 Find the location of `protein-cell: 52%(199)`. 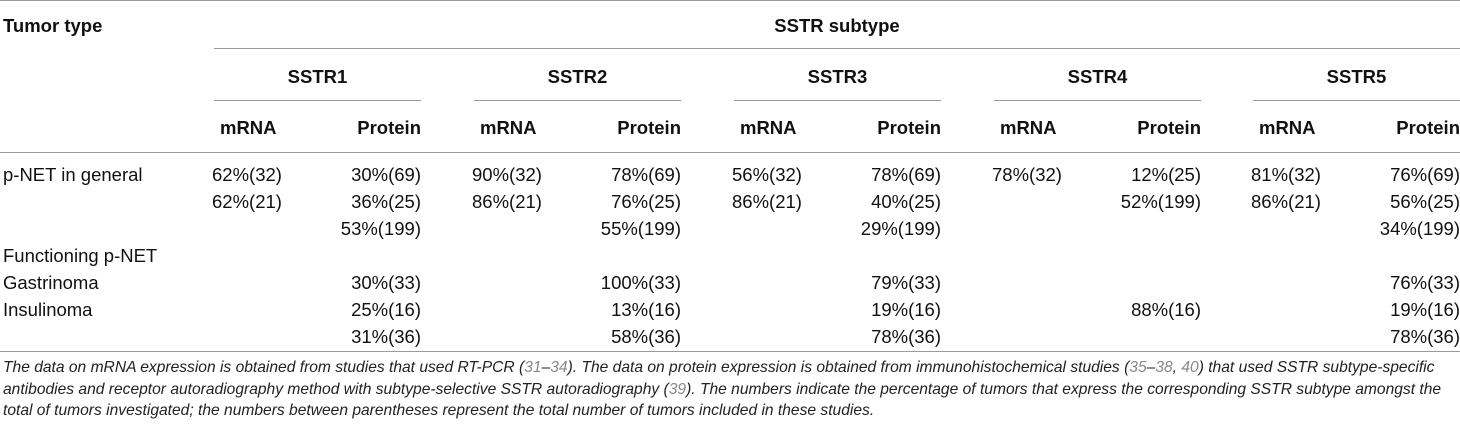

protein-cell: 52%(199) is located at coordinates (1160, 201).